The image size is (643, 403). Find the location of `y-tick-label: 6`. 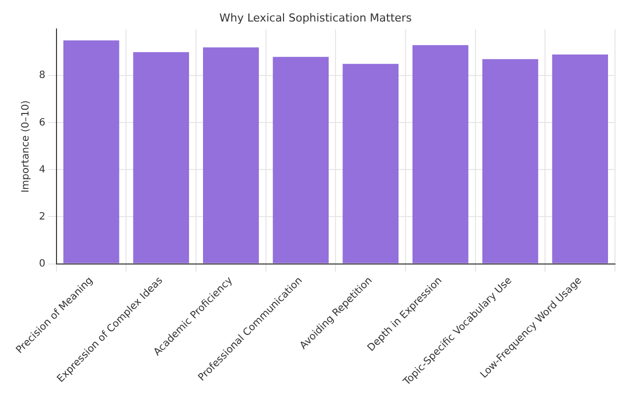

y-tick-label: 6 is located at coordinates (42, 122).